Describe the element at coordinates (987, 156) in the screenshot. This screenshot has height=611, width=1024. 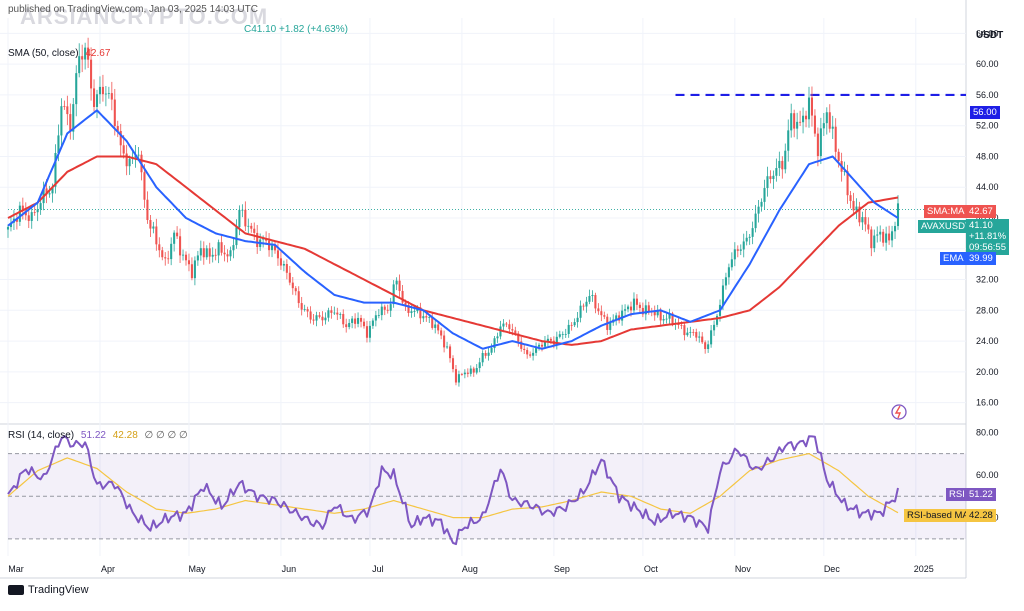
I see `price-tick-label: 48.00` at that location.